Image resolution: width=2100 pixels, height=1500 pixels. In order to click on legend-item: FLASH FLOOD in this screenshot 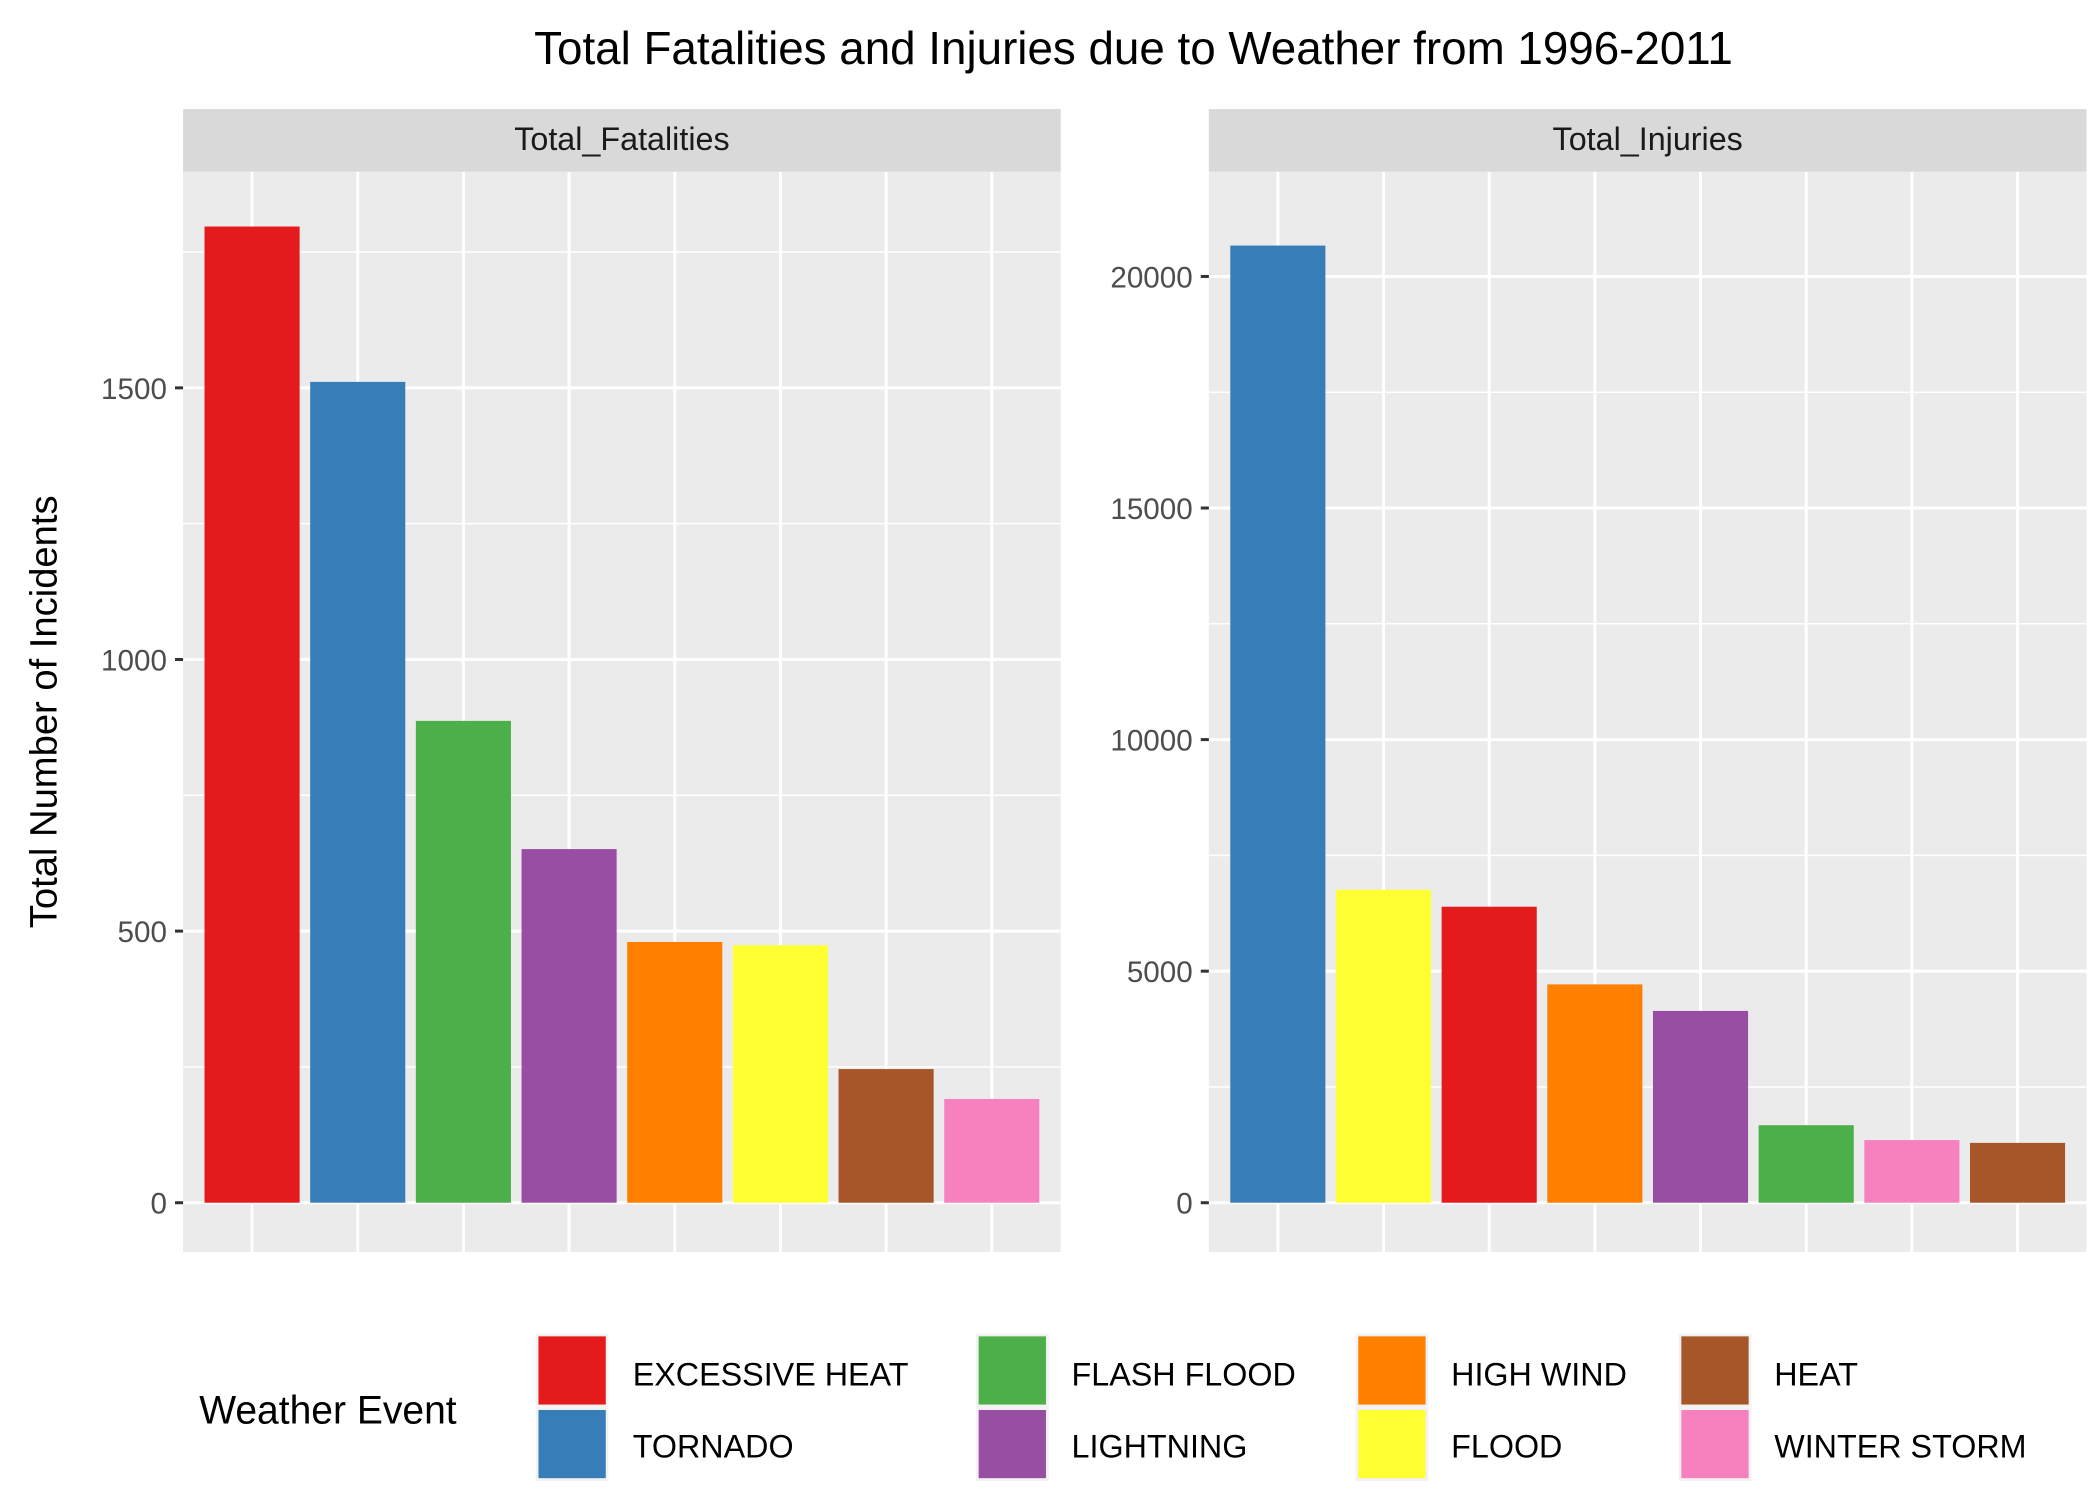, I will do `click(1135, 1370)`.